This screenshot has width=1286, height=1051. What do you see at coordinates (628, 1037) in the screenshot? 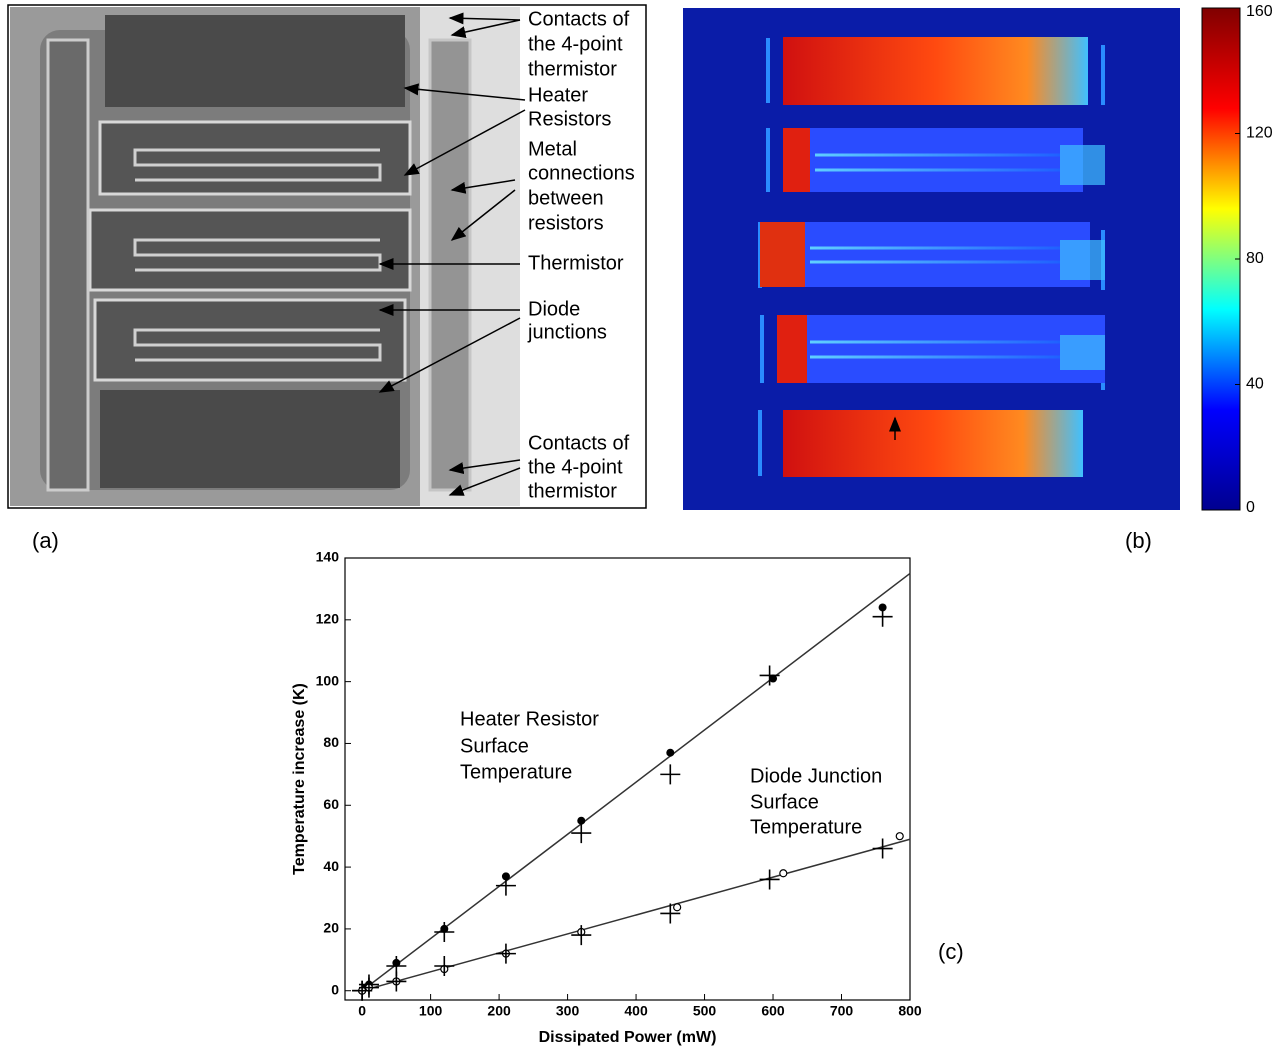
I see `x-axis-label: Dissipated Power (mW)` at bounding box center [628, 1037].